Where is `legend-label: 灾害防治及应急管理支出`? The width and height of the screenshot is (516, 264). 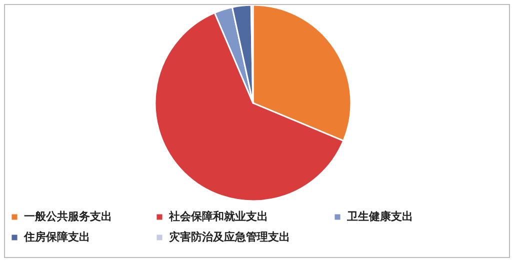
legend-label: 灾害防治及应急管理支出 is located at coordinates (229, 237).